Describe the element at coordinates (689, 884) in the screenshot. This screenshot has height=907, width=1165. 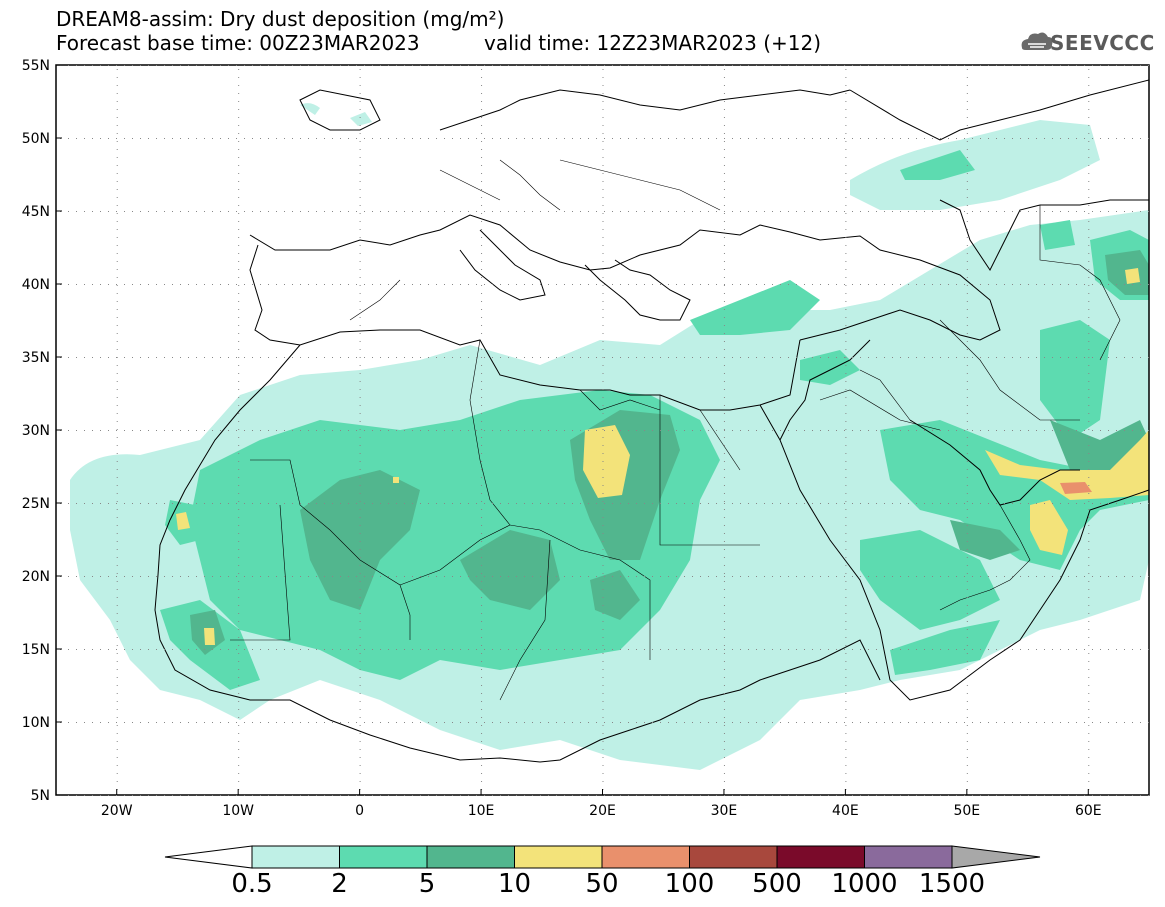
I see `colorbar-label: 100` at that location.